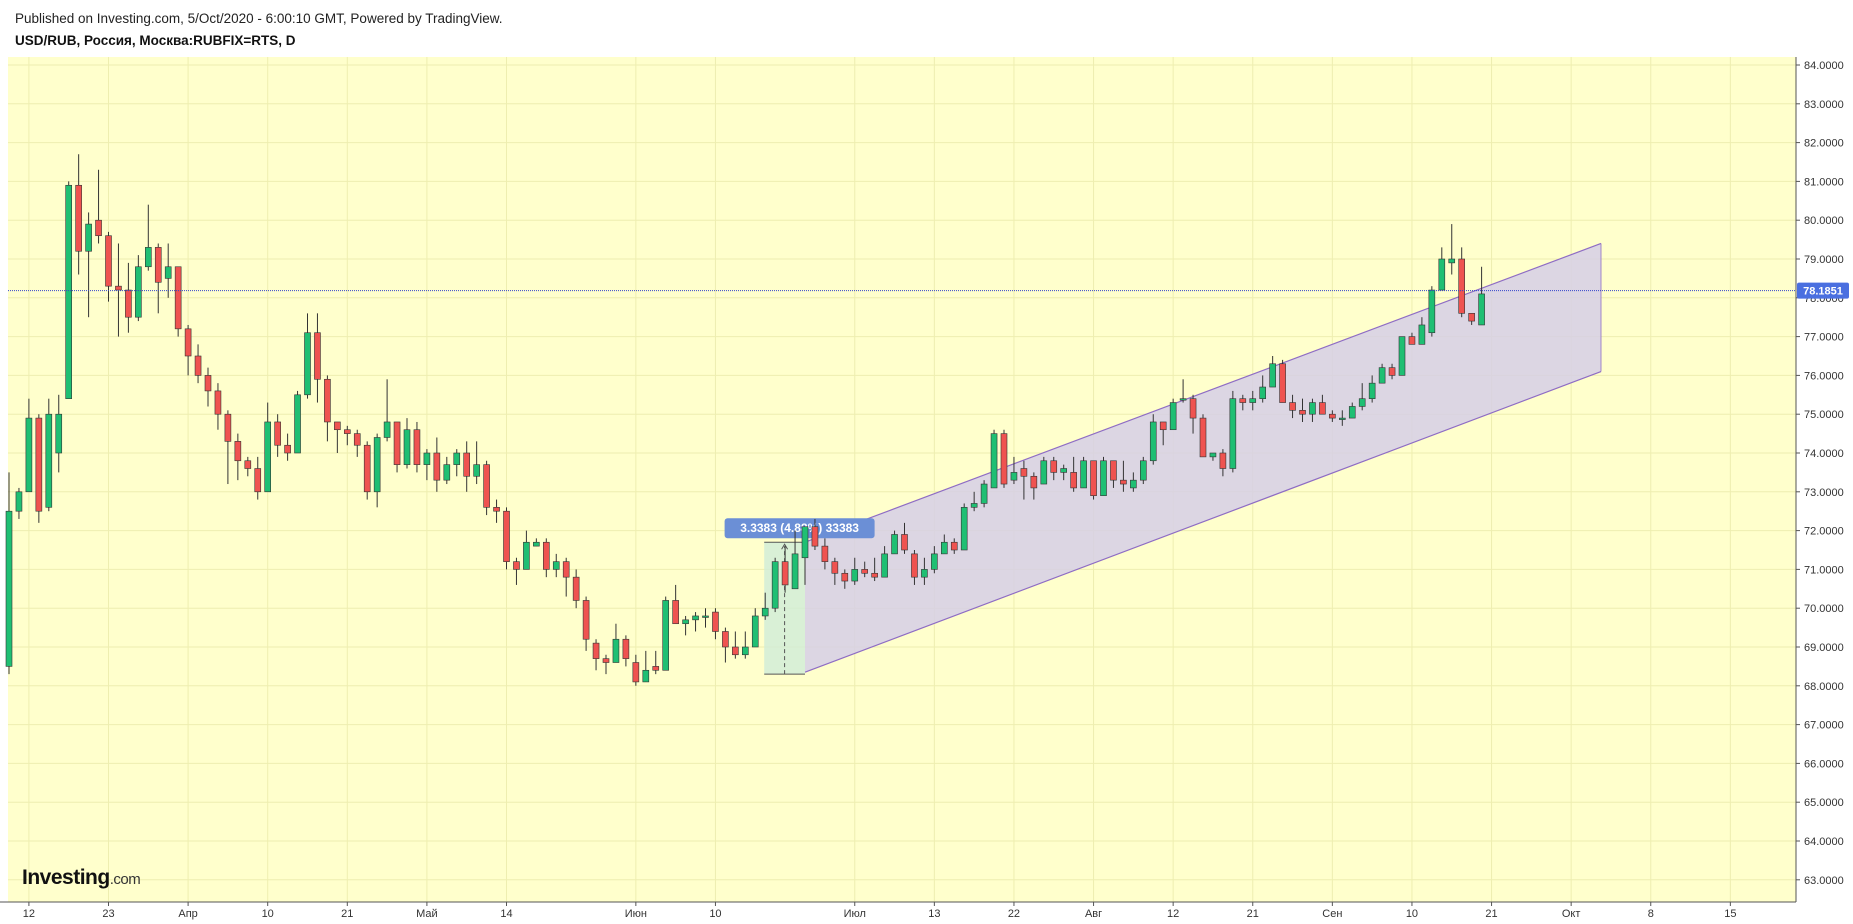  I want to click on x-tick-label: 21, so click(1491, 914).